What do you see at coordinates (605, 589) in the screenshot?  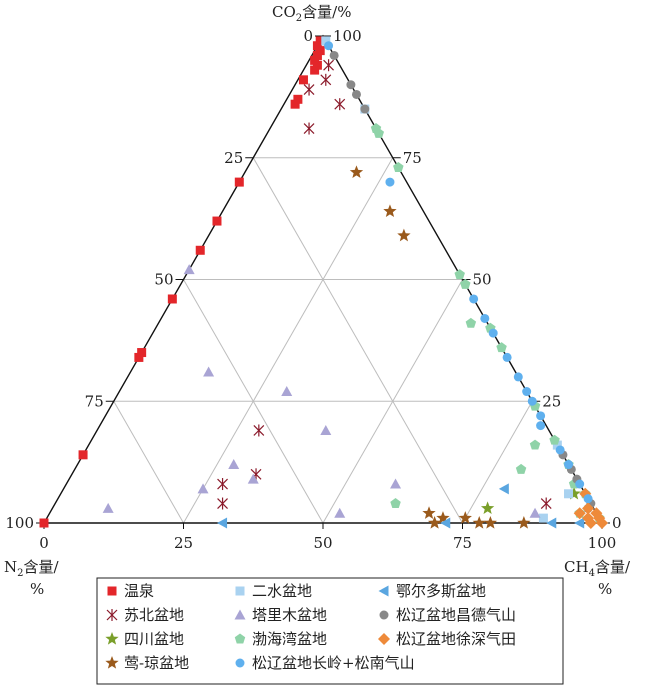 I see `ch4-axis-title-unit: %` at bounding box center [605, 589].